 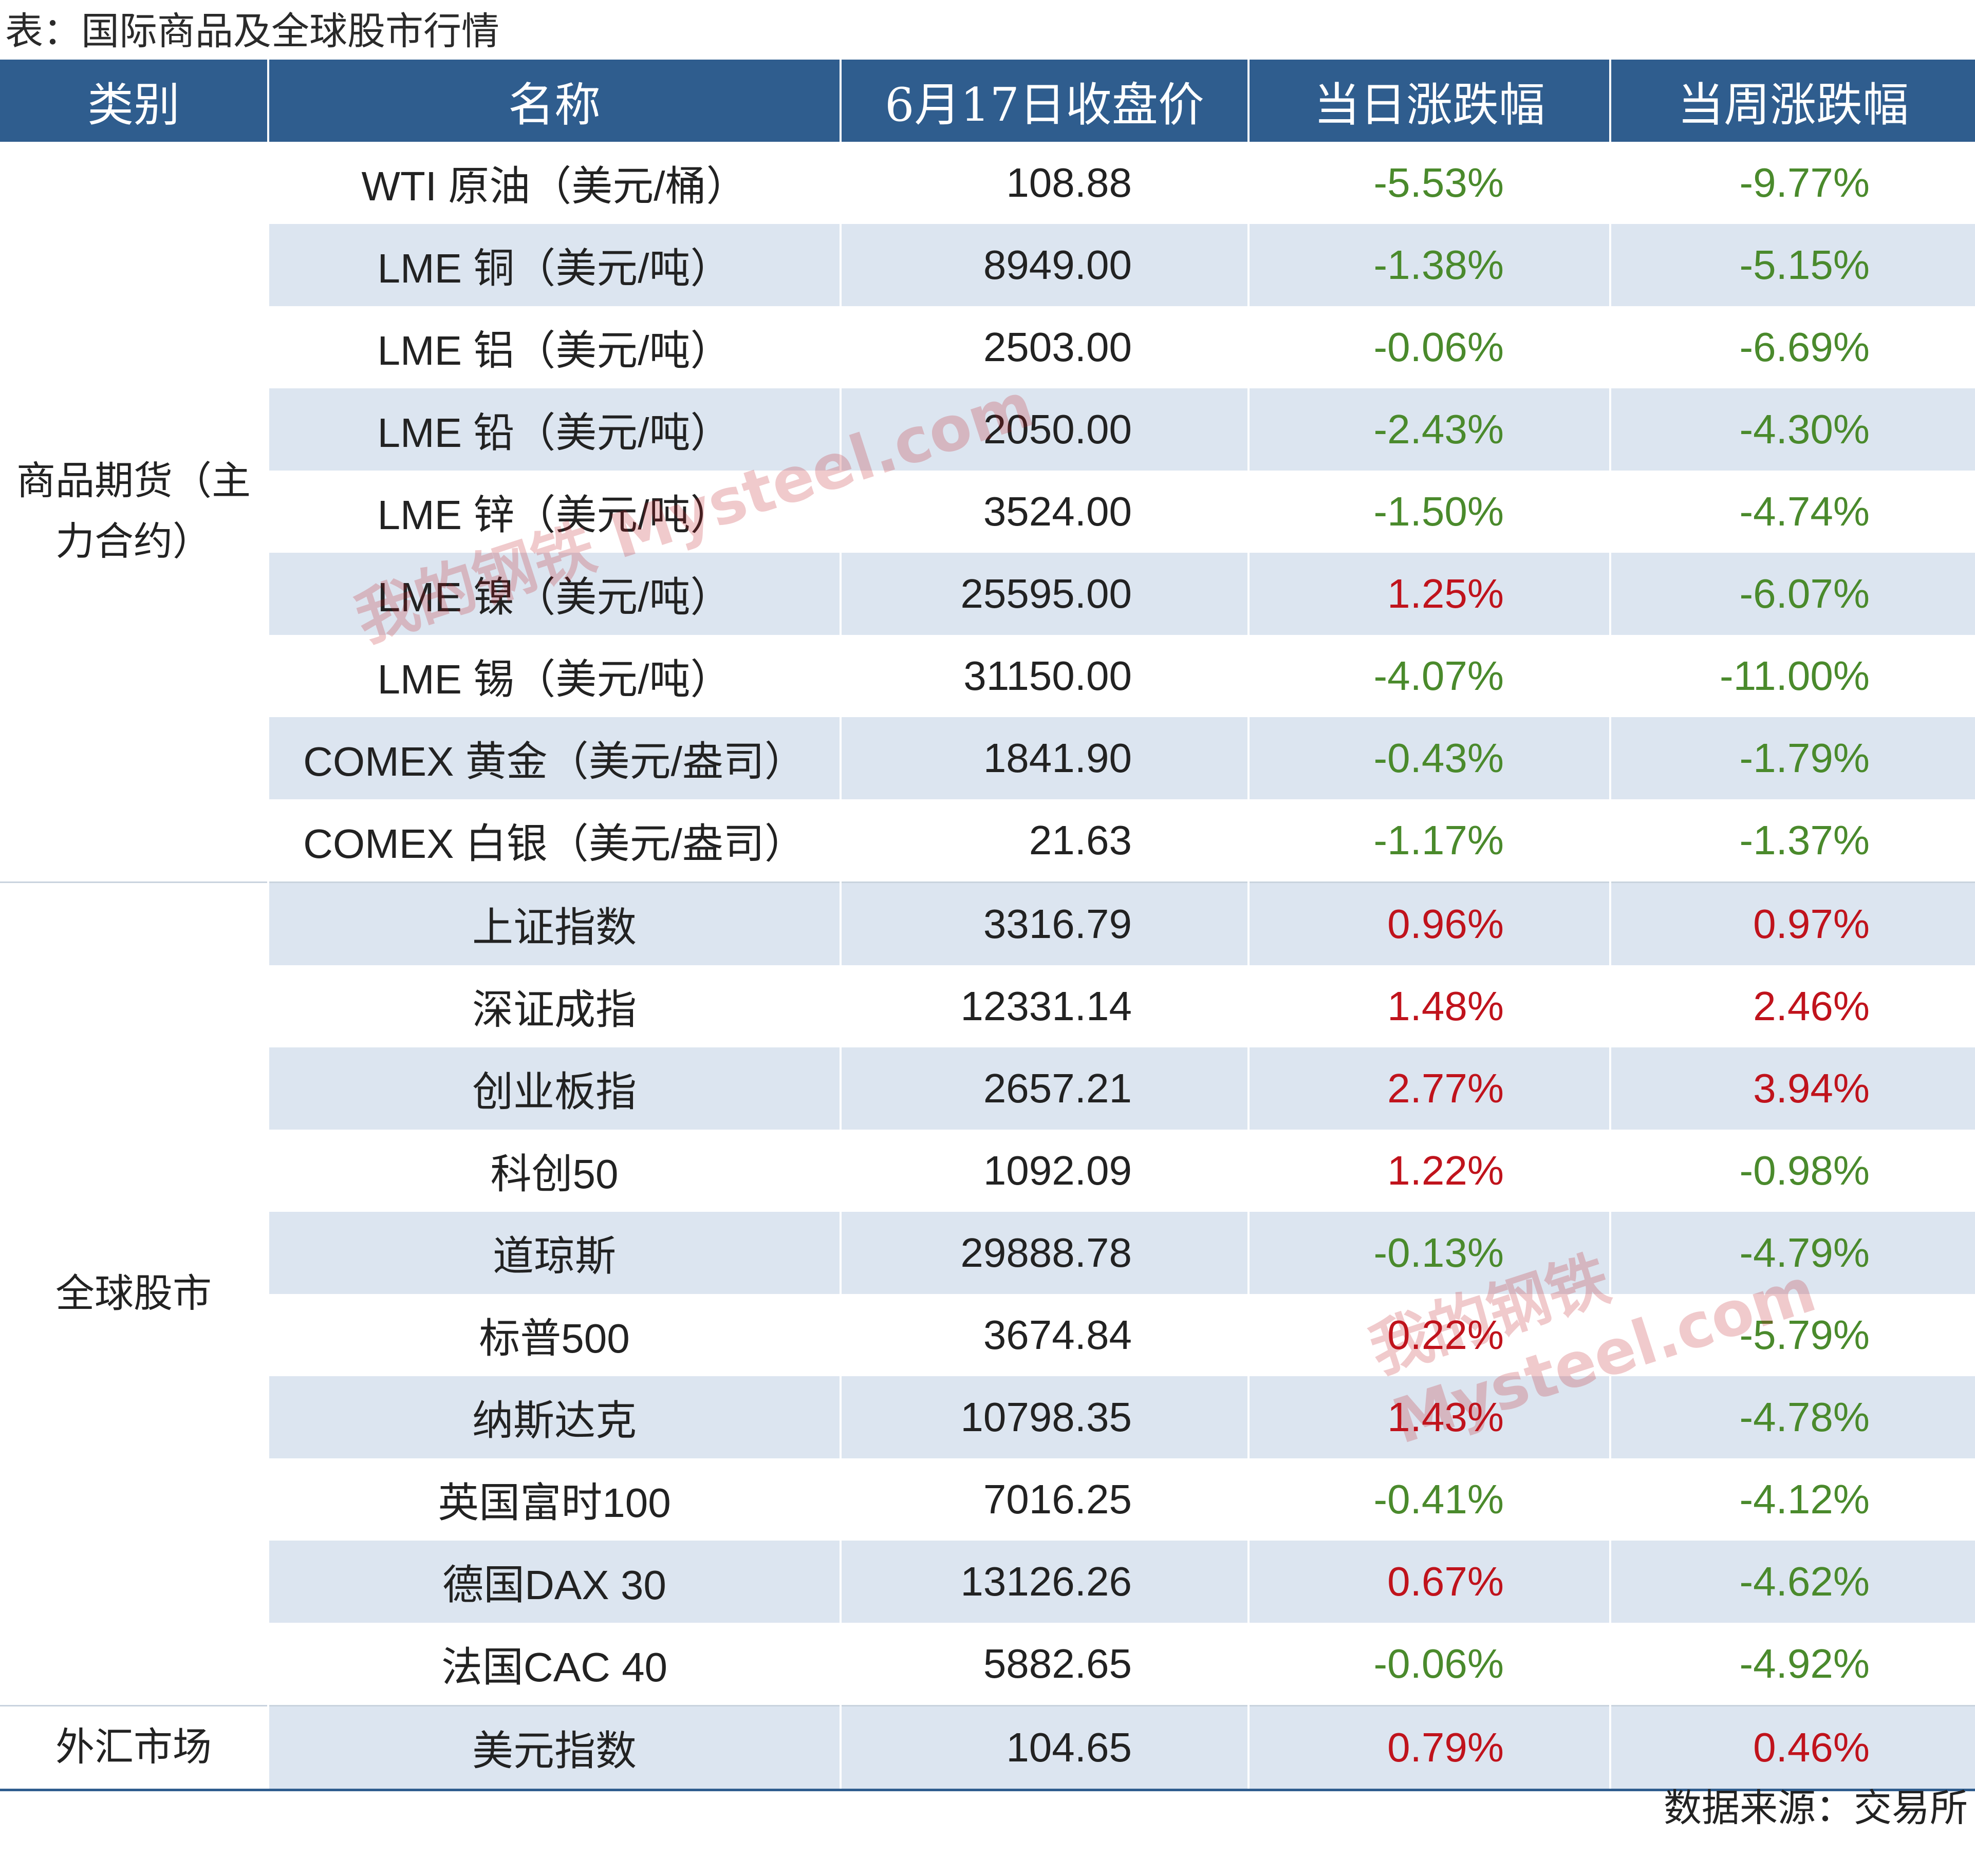 I want to click on weekly-change: -4.62%, so click(x=1792, y=1582).